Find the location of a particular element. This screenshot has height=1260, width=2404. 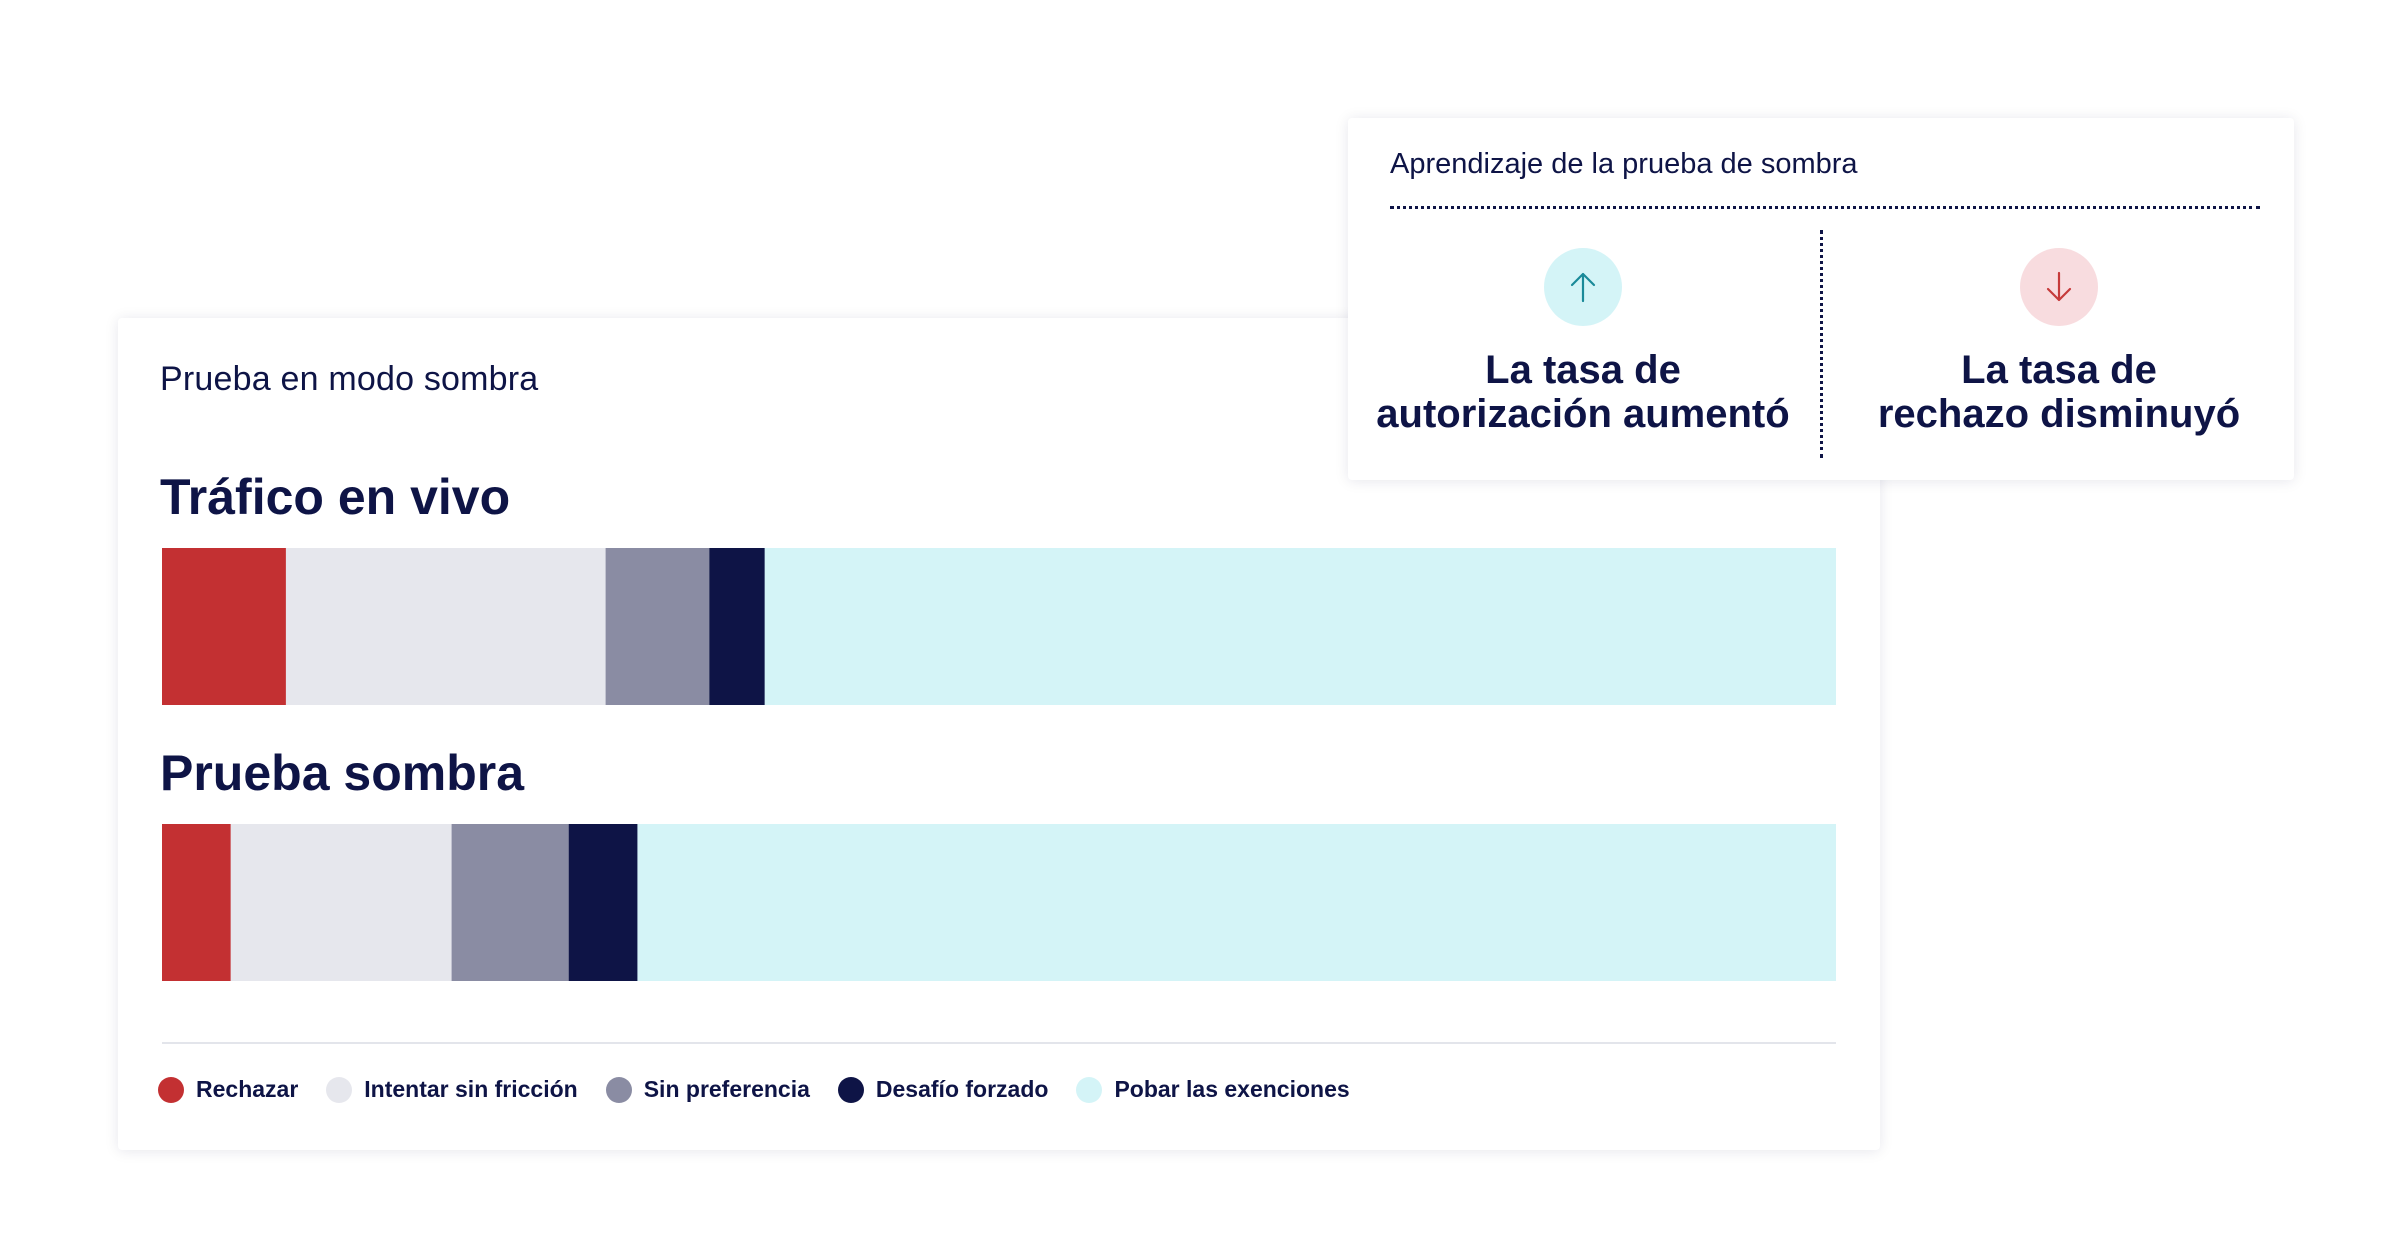

metric-line-2: rechazo disminuyó is located at coordinates (2059, 414).